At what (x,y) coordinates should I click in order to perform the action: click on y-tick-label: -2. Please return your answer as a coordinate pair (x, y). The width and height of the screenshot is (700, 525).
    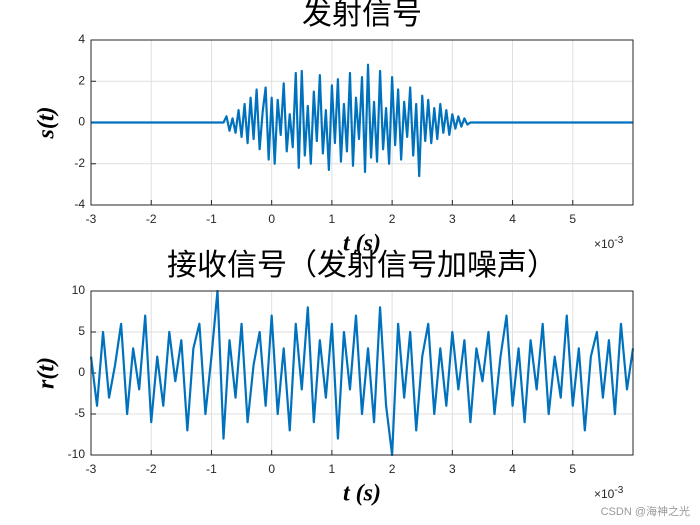
    Looking at the image, I should click on (79, 163).